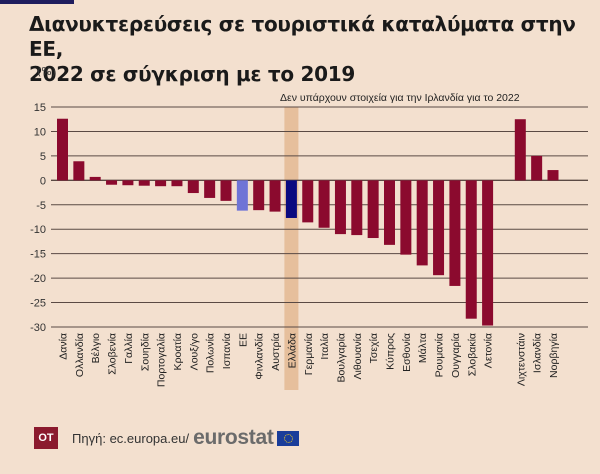 The width and height of the screenshot is (600, 474). I want to click on y-tick-label: -10, so click(38, 230).